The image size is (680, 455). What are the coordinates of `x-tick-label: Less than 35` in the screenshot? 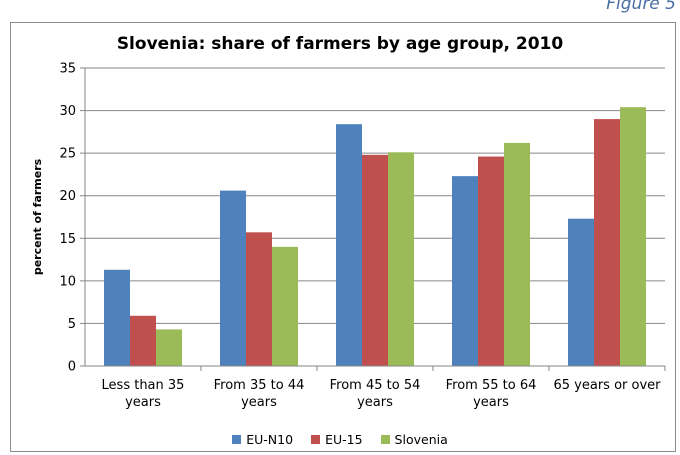 It's located at (143, 385).